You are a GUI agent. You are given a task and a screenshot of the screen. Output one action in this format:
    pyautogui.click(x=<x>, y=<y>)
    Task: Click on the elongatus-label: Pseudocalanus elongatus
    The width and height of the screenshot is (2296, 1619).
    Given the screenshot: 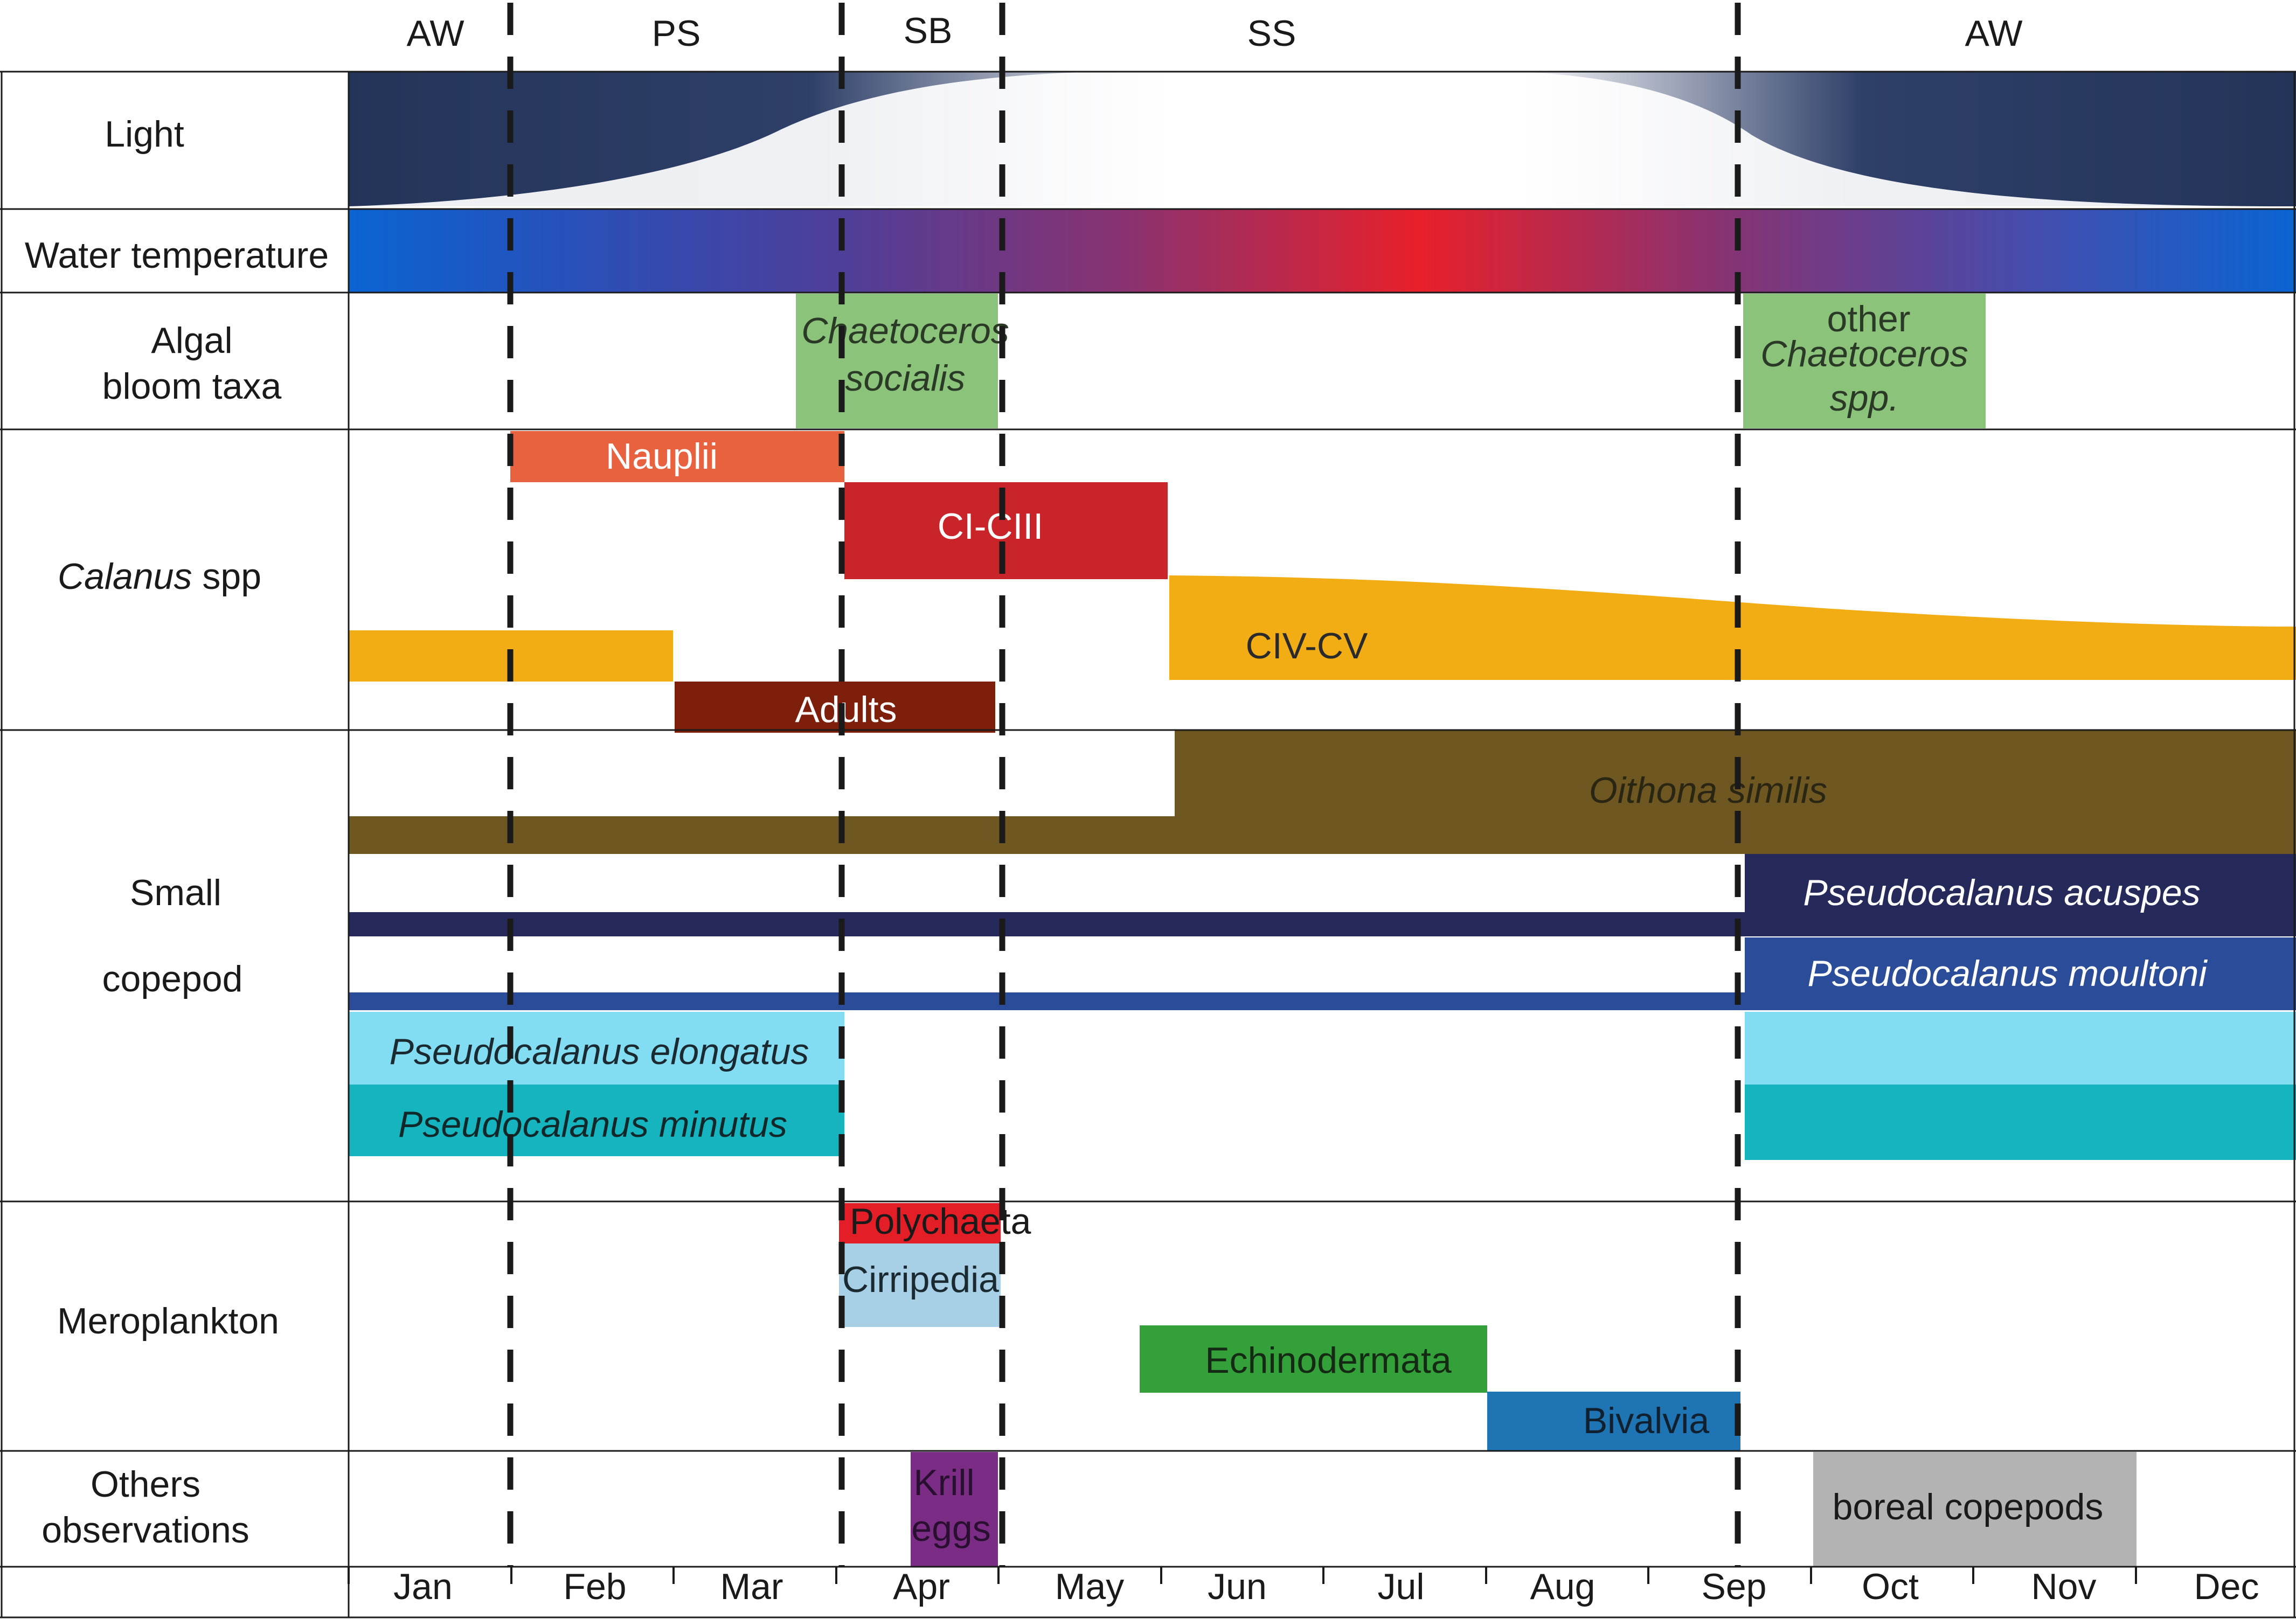 What is the action you would take?
    pyautogui.click(x=599, y=1051)
    